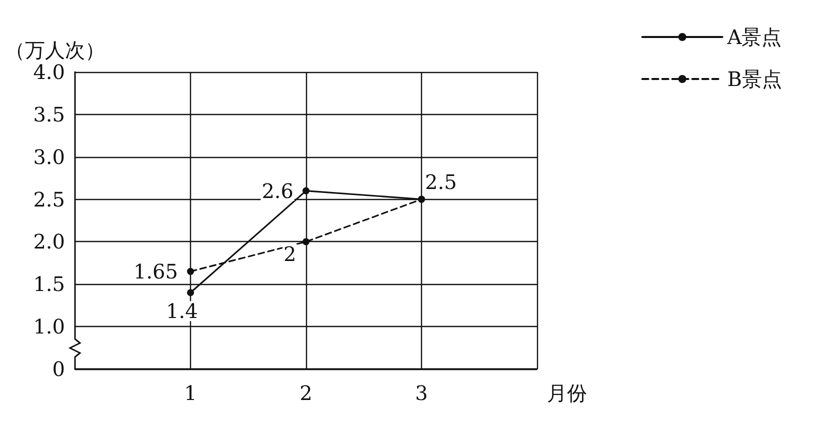 The image size is (817, 427). What do you see at coordinates (55, 50) in the screenshot?
I see `y-axis-title: （万人次）` at bounding box center [55, 50].